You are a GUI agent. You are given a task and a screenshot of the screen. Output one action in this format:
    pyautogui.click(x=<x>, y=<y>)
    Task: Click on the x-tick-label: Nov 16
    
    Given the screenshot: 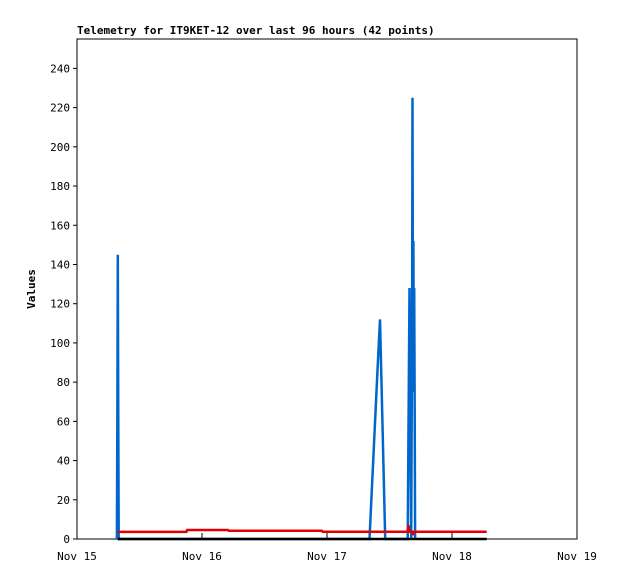 What is the action you would take?
    pyautogui.click(x=202, y=556)
    